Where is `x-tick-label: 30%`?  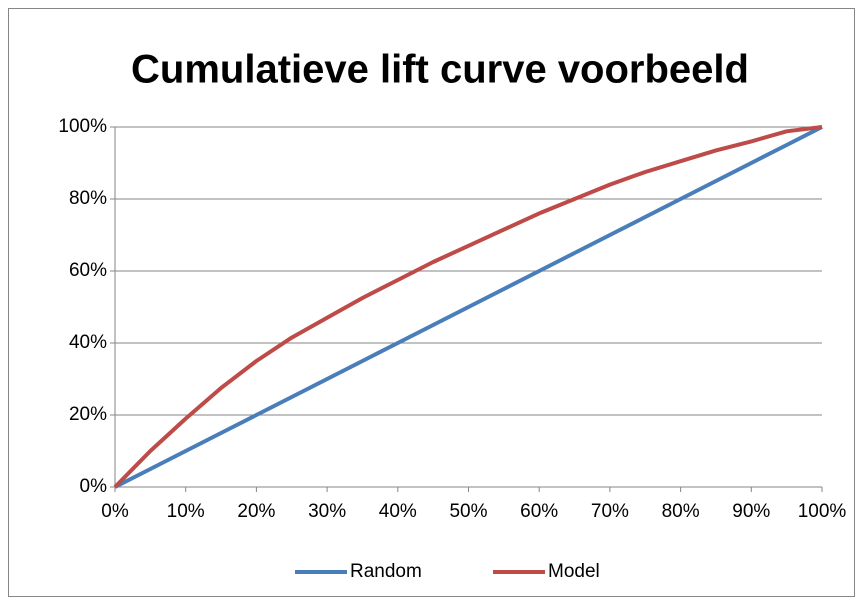
x-tick-label: 30% is located at coordinates (327, 511).